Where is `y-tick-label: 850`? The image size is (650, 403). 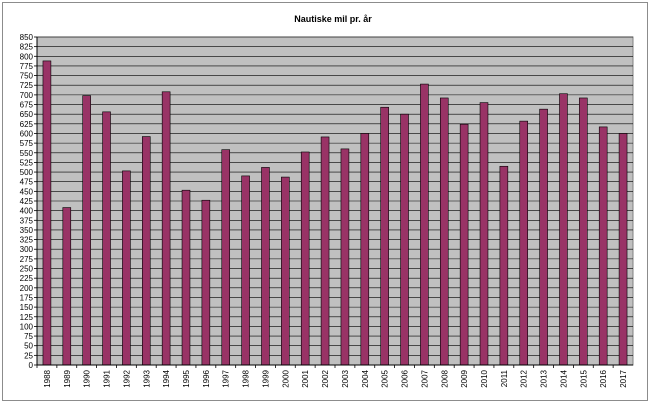
y-tick-label: 850 is located at coordinates (27, 37).